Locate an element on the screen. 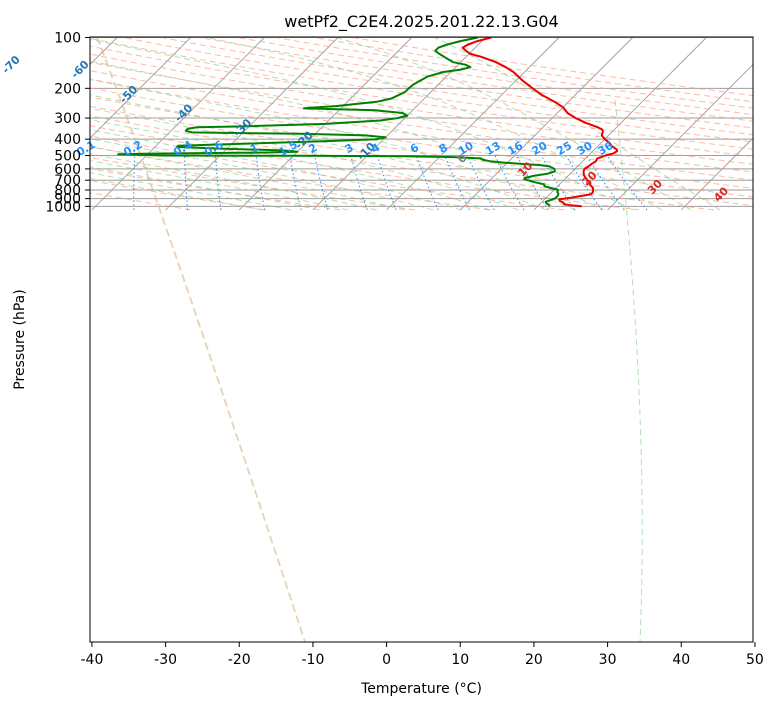 The image size is (775, 708). x-tick-label: 0 is located at coordinates (386, 660).